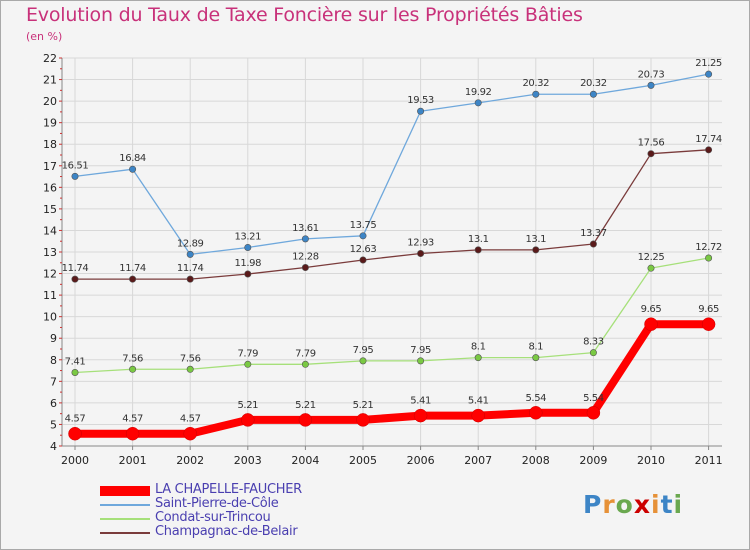  What do you see at coordinates (478, 460) in the screenshot?
I see `x-tick-label: 2007` at bounding box center [478, 460].